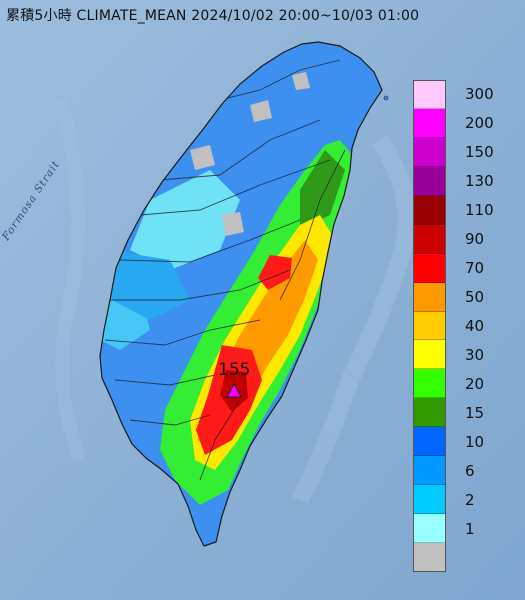  What do you see at coordinates (479, 94) in the screenshot?
I see `legend-label: 300` at bounding box center [479, 94].